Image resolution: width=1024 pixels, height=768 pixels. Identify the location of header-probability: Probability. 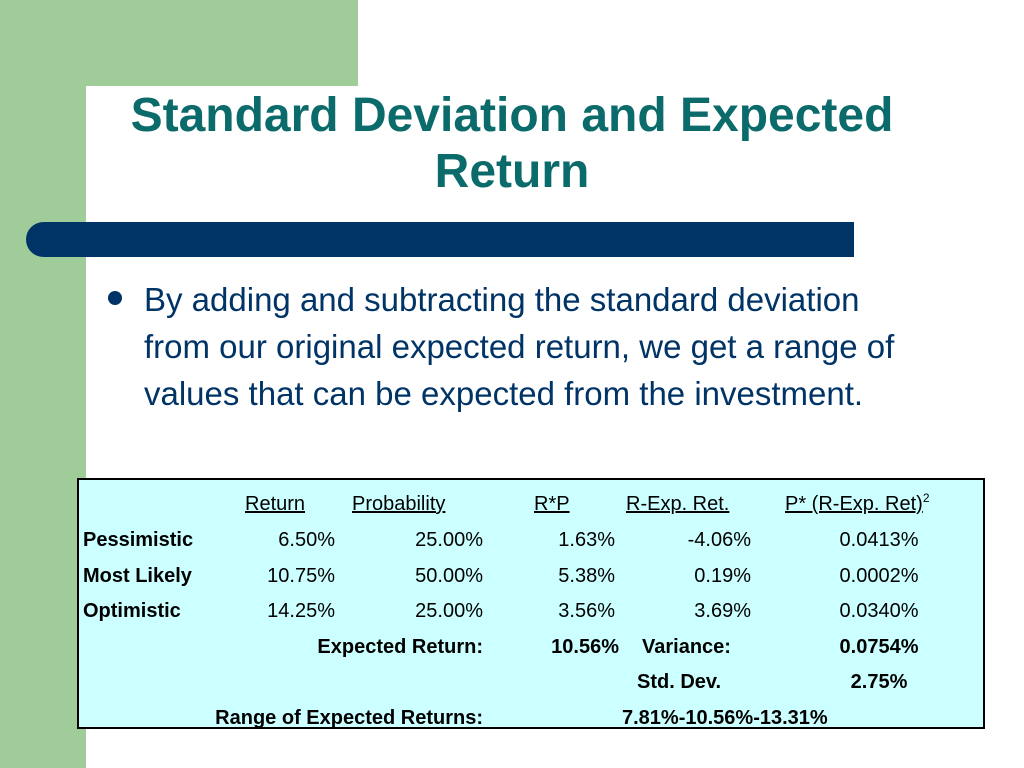
(399, 504).